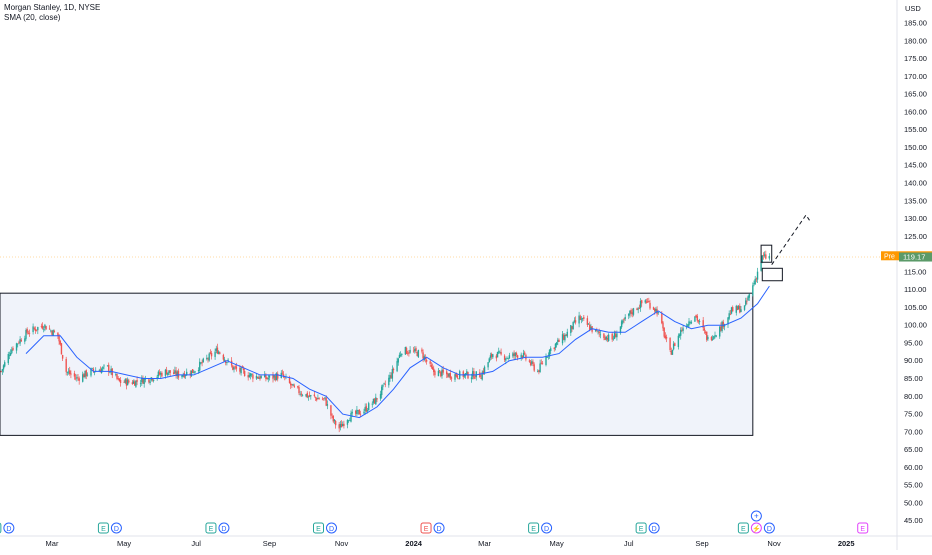 Image resolution: width=932 pixels, height=555 pixels. What do you see at coordinates (466, 541) in the screenshot?
I see `time-axis: Mar May Jul Sep Nov 2024 Mar May Jul Sep Nov 2025` at bounding box center [466, 541].